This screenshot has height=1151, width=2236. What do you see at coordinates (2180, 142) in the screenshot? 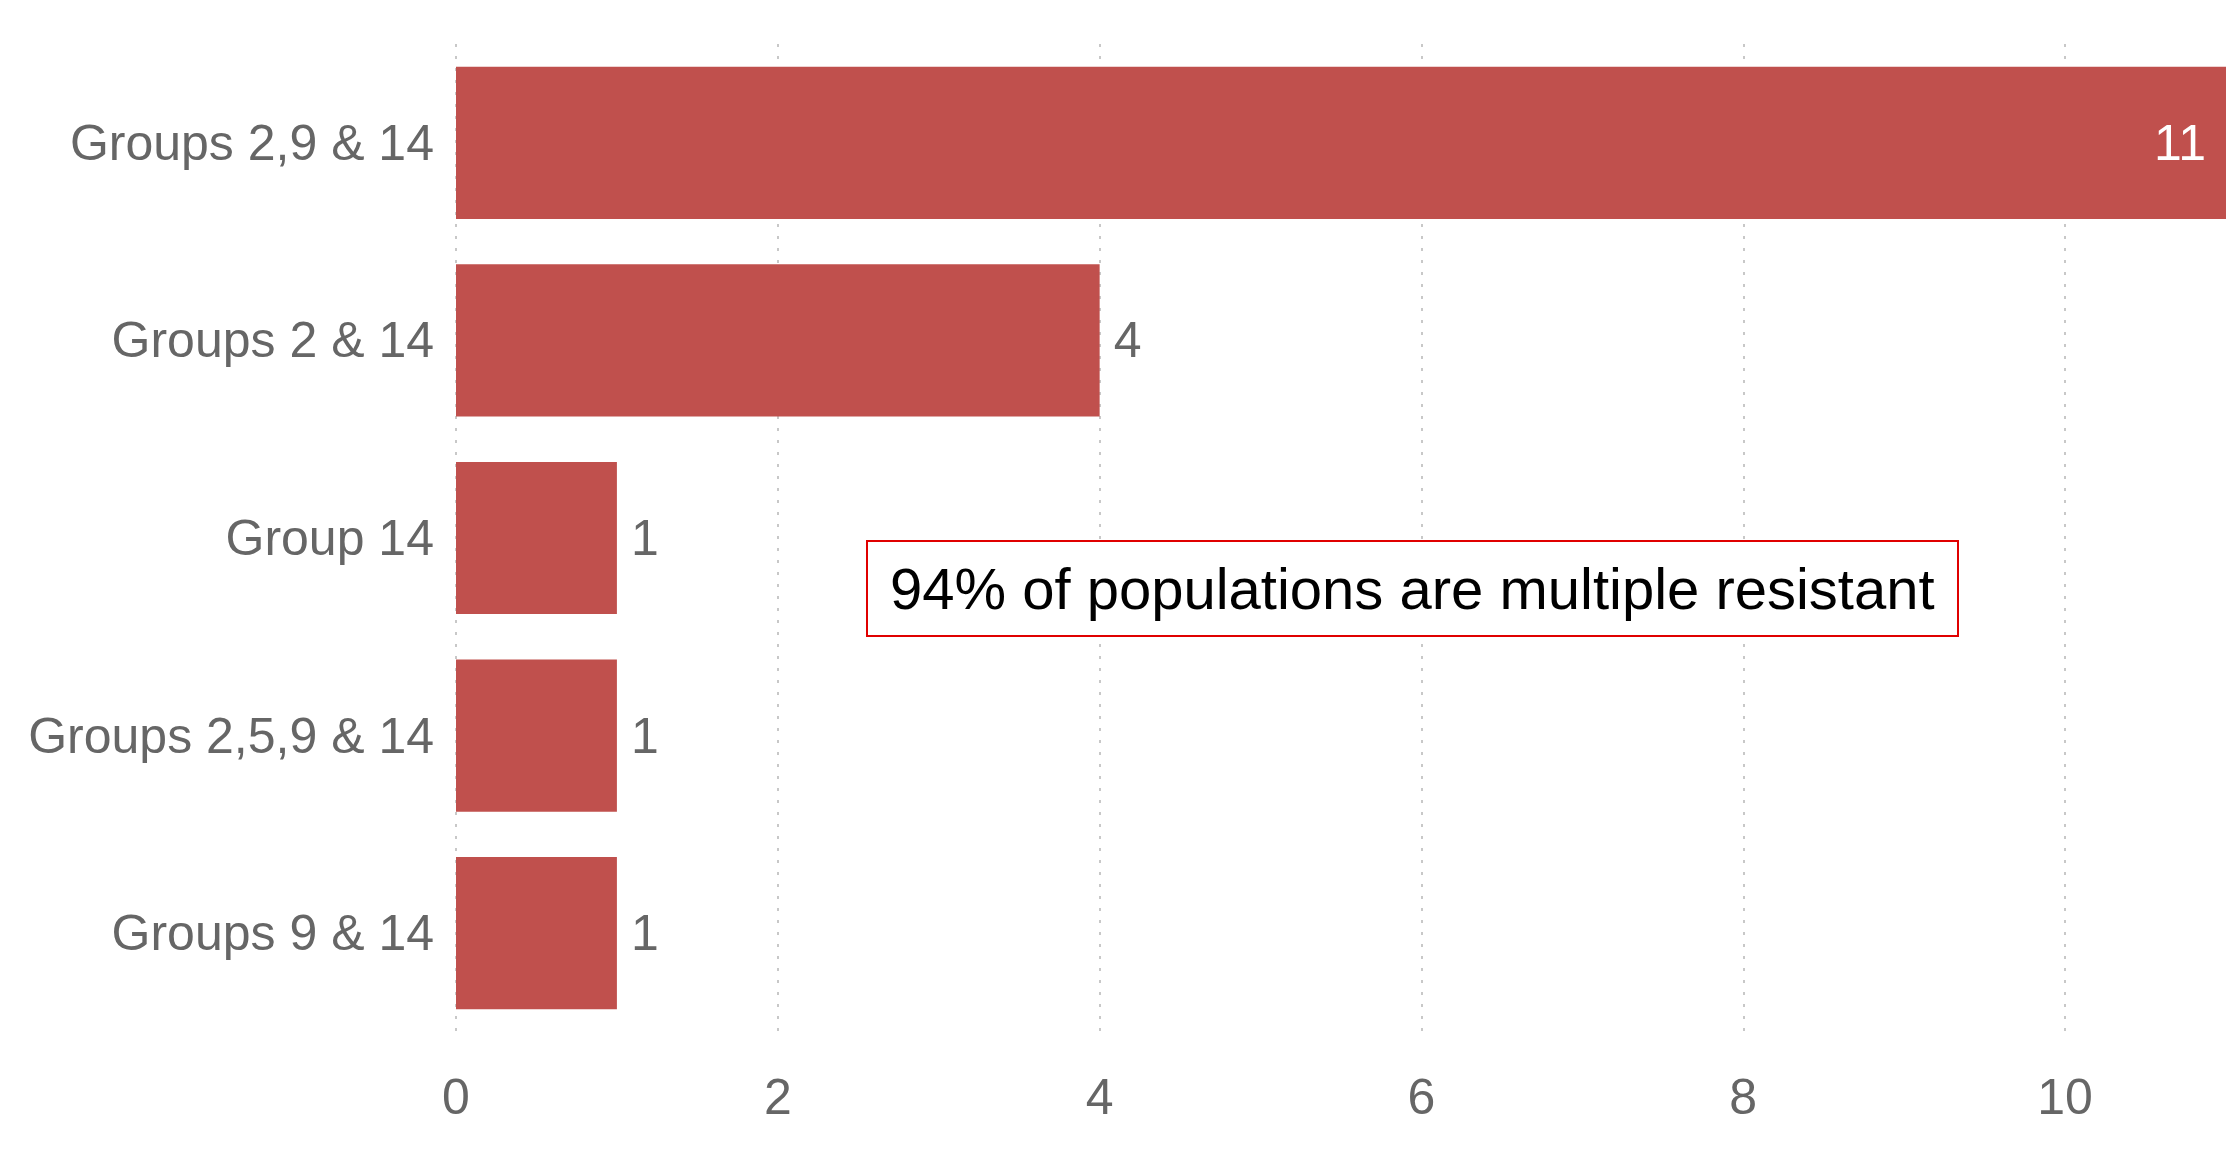
I see `data-label: 11` at bounding box center [2180, 142].